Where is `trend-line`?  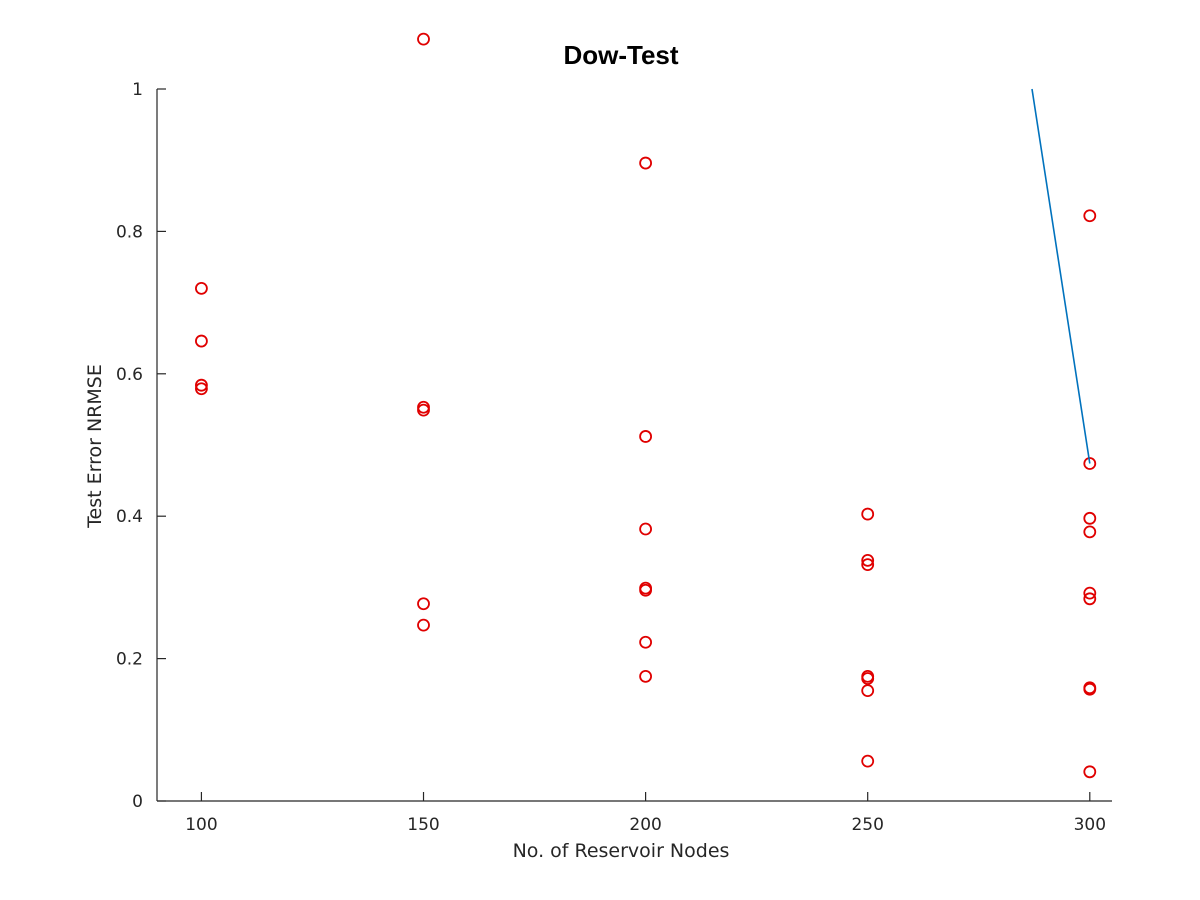 trend-line is located at coordinates (1061, 276).